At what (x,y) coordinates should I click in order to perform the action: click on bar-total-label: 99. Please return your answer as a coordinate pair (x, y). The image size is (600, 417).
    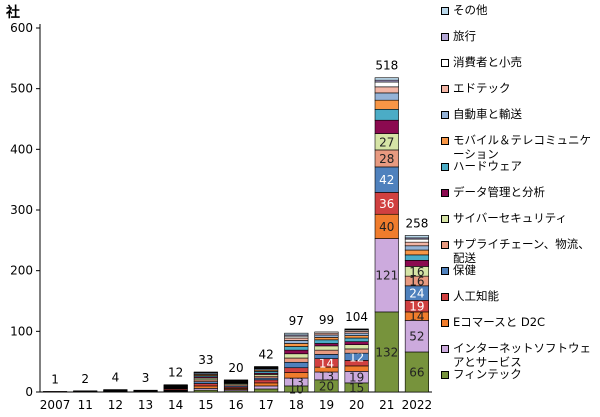
    Looking at the image, I should click on (326, 320).